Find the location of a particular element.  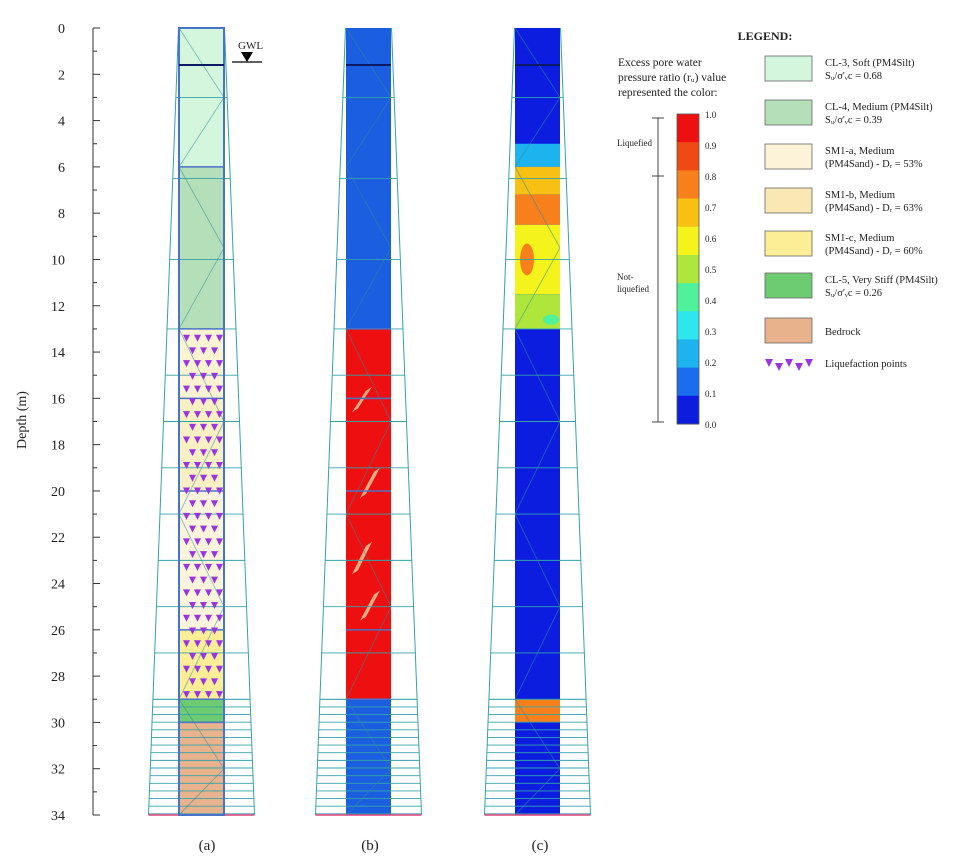

axis-tick-label: 28 is located at coordinates (58, 677).